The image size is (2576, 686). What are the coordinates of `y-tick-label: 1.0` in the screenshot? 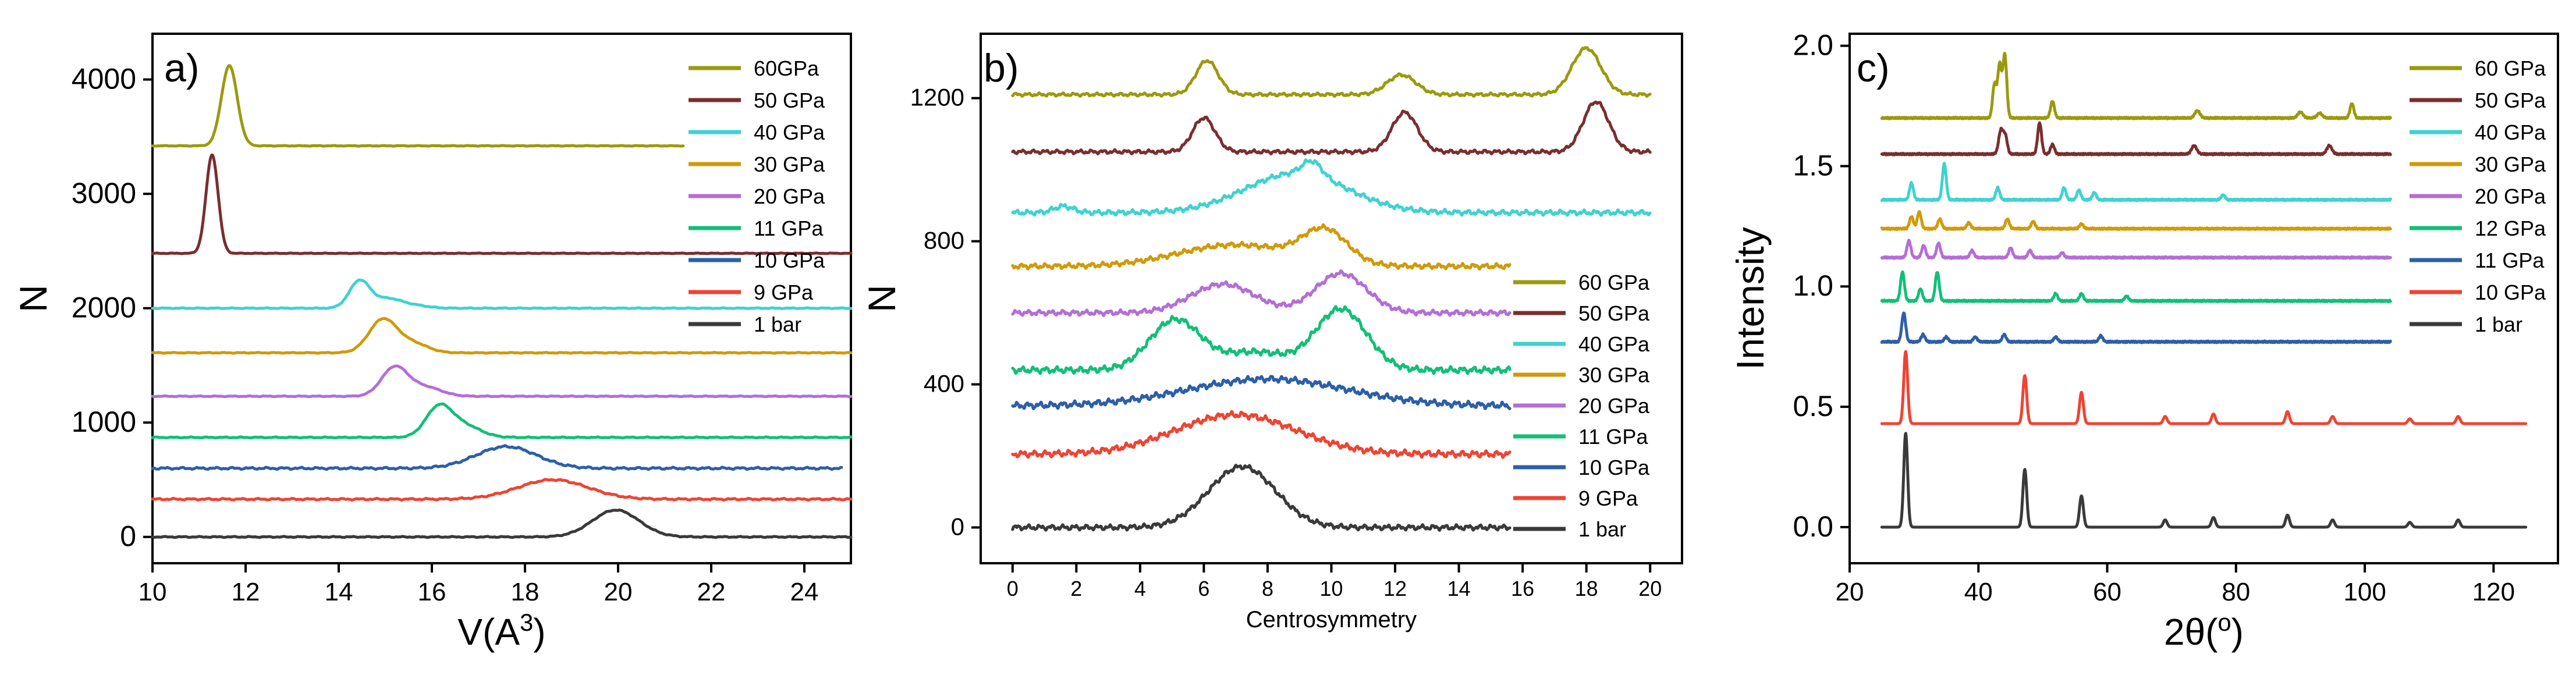 It's located at (1813, 285).